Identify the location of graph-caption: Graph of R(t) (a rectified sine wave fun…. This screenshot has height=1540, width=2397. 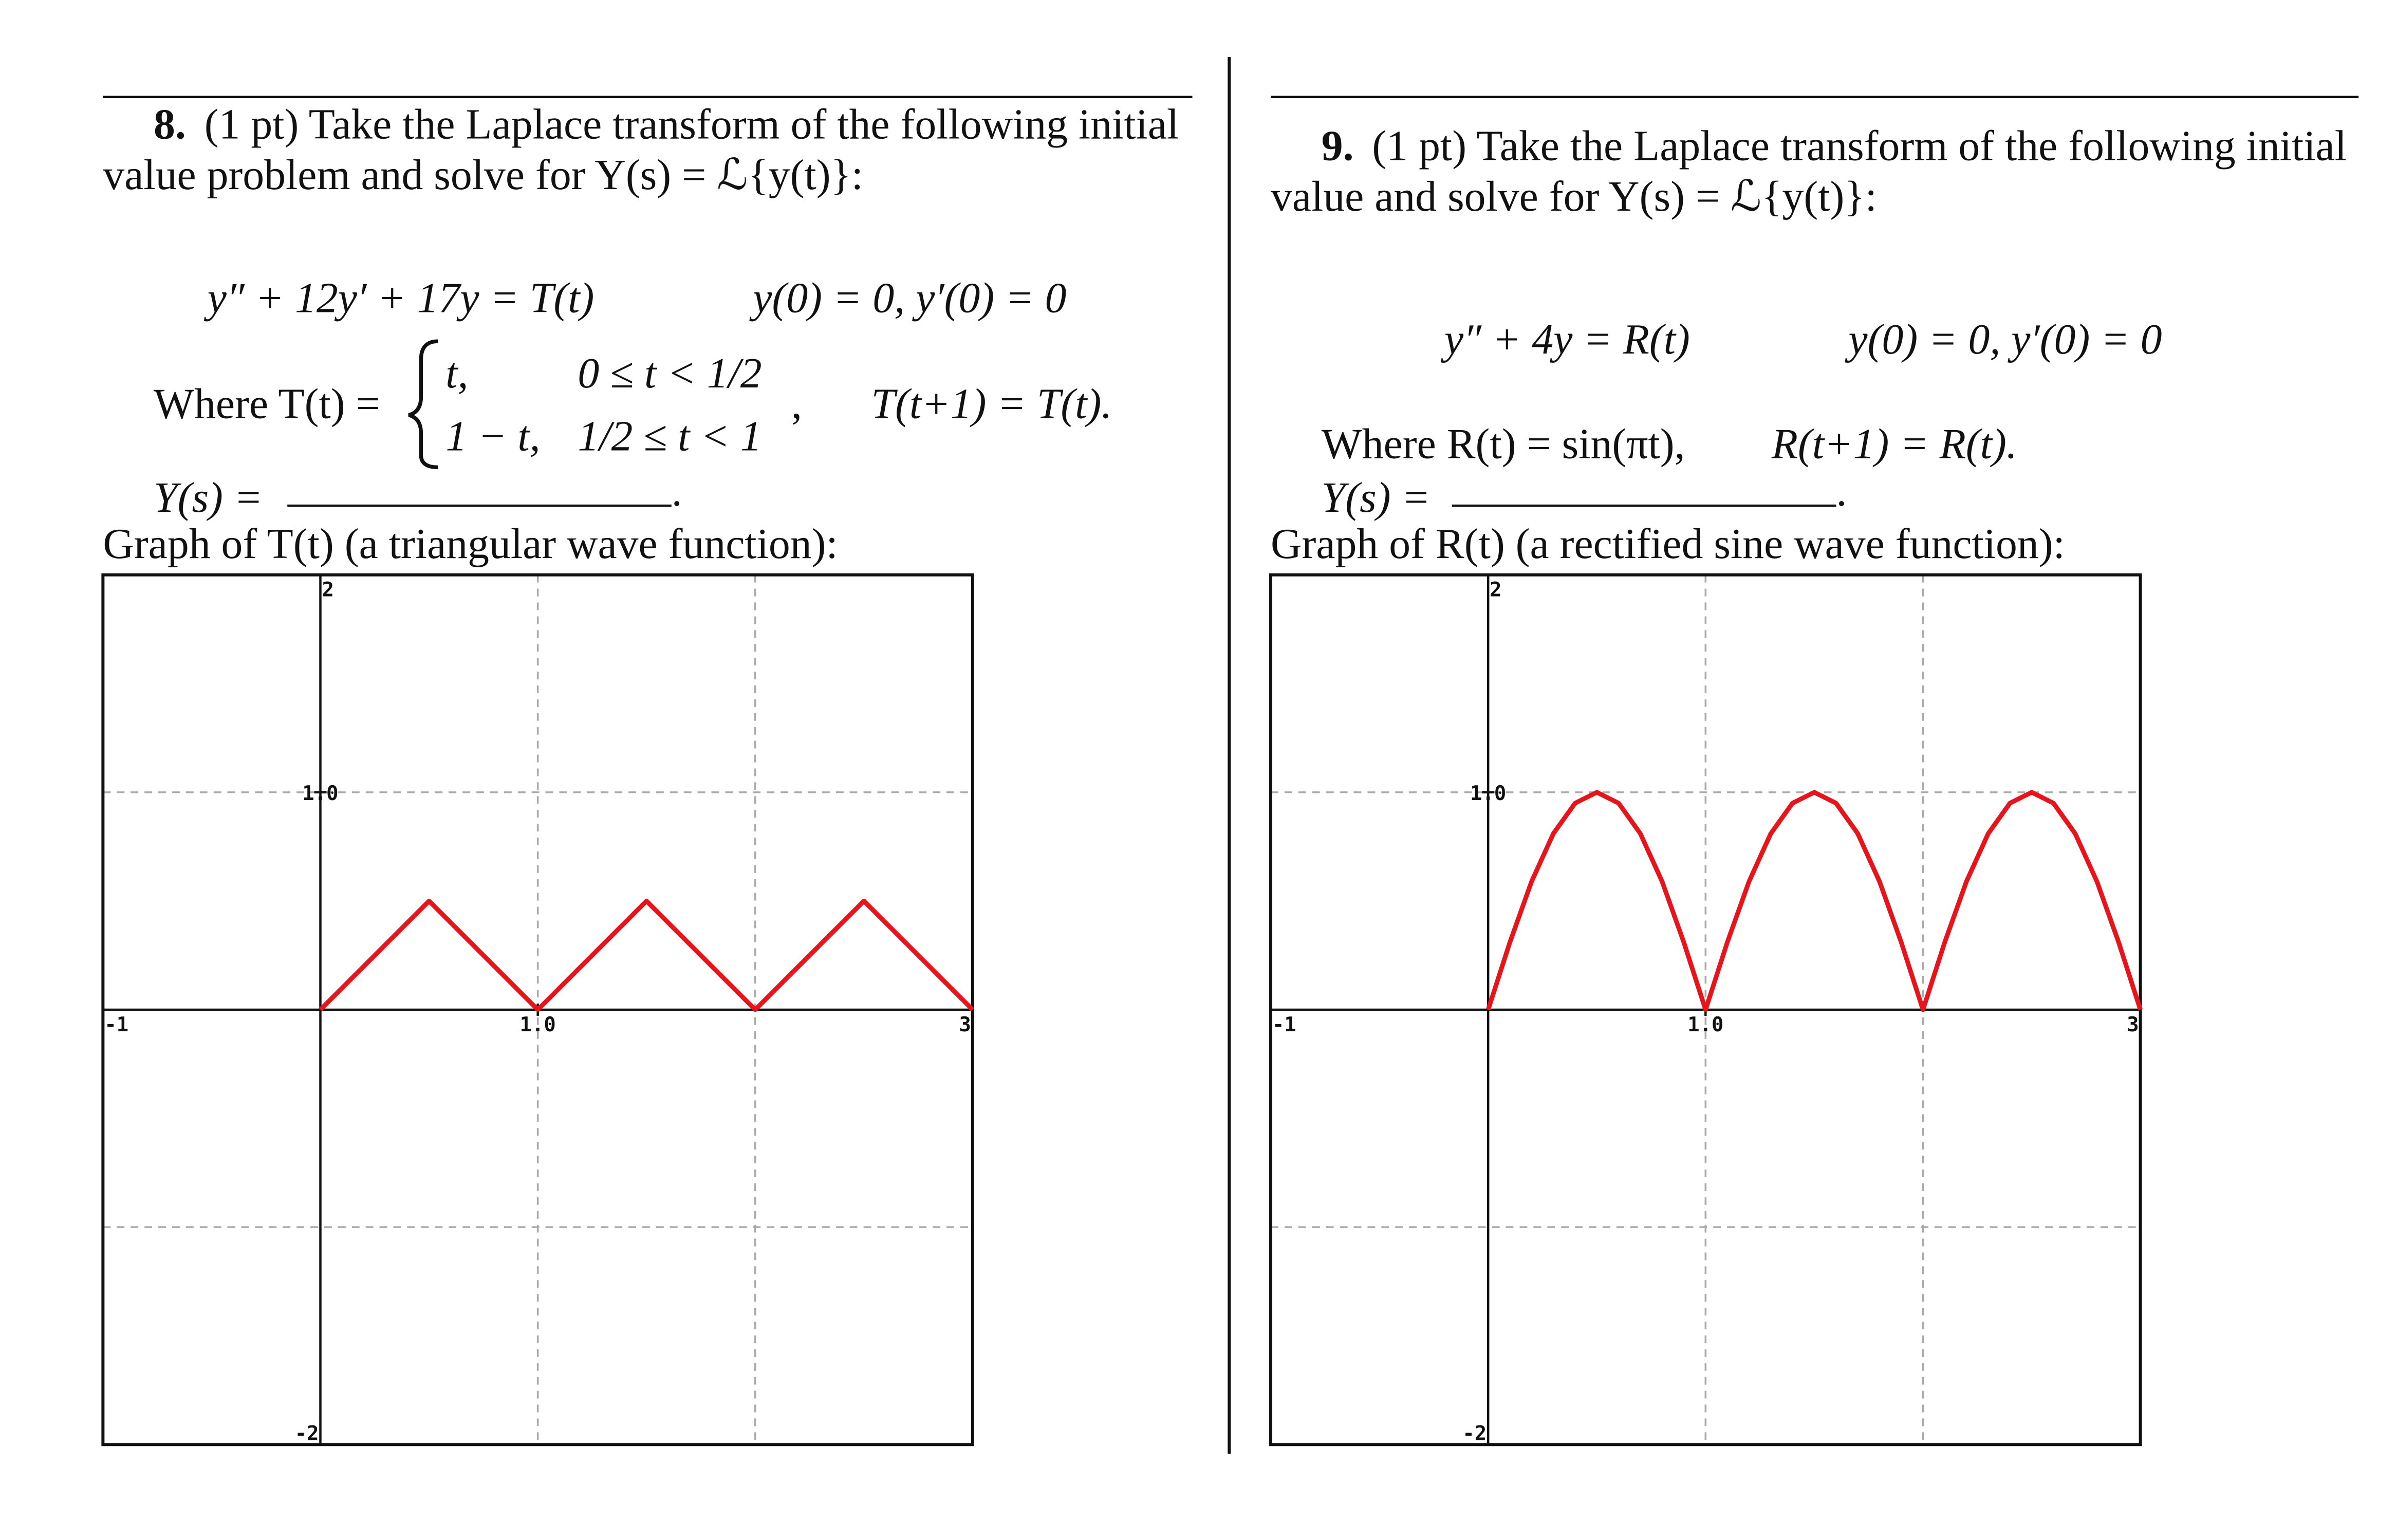
(1668, 544).